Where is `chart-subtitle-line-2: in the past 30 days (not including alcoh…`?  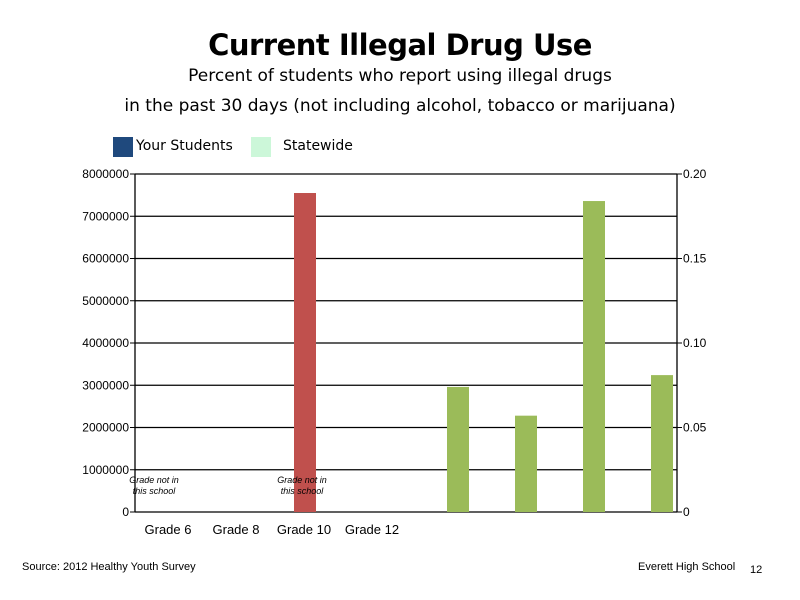 chart-subtitle-line-2: in the past 30 days (not including alcoh… is located at coordinates (400, 106).